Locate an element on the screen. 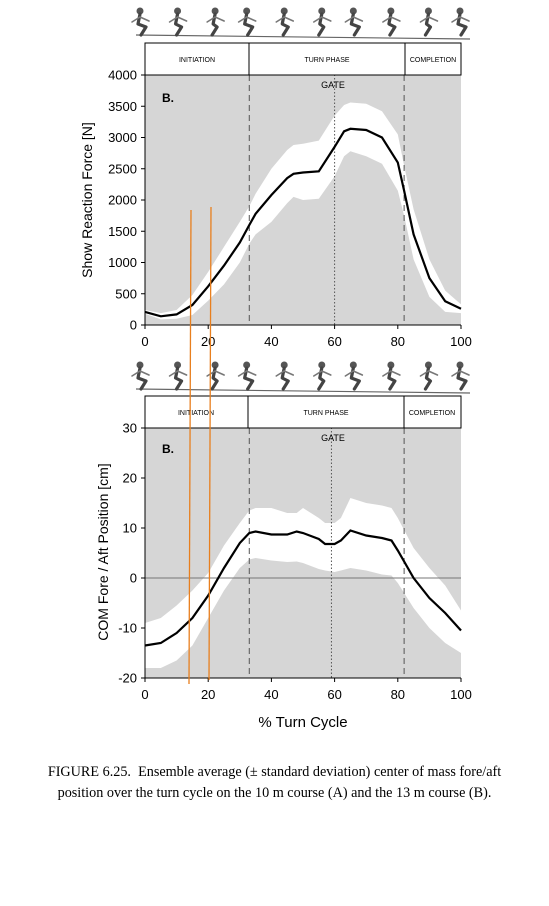  y-axis: 0 500 1000 1500 2000 2500 3000 3500 4000 is located at coordinates (127, 200).